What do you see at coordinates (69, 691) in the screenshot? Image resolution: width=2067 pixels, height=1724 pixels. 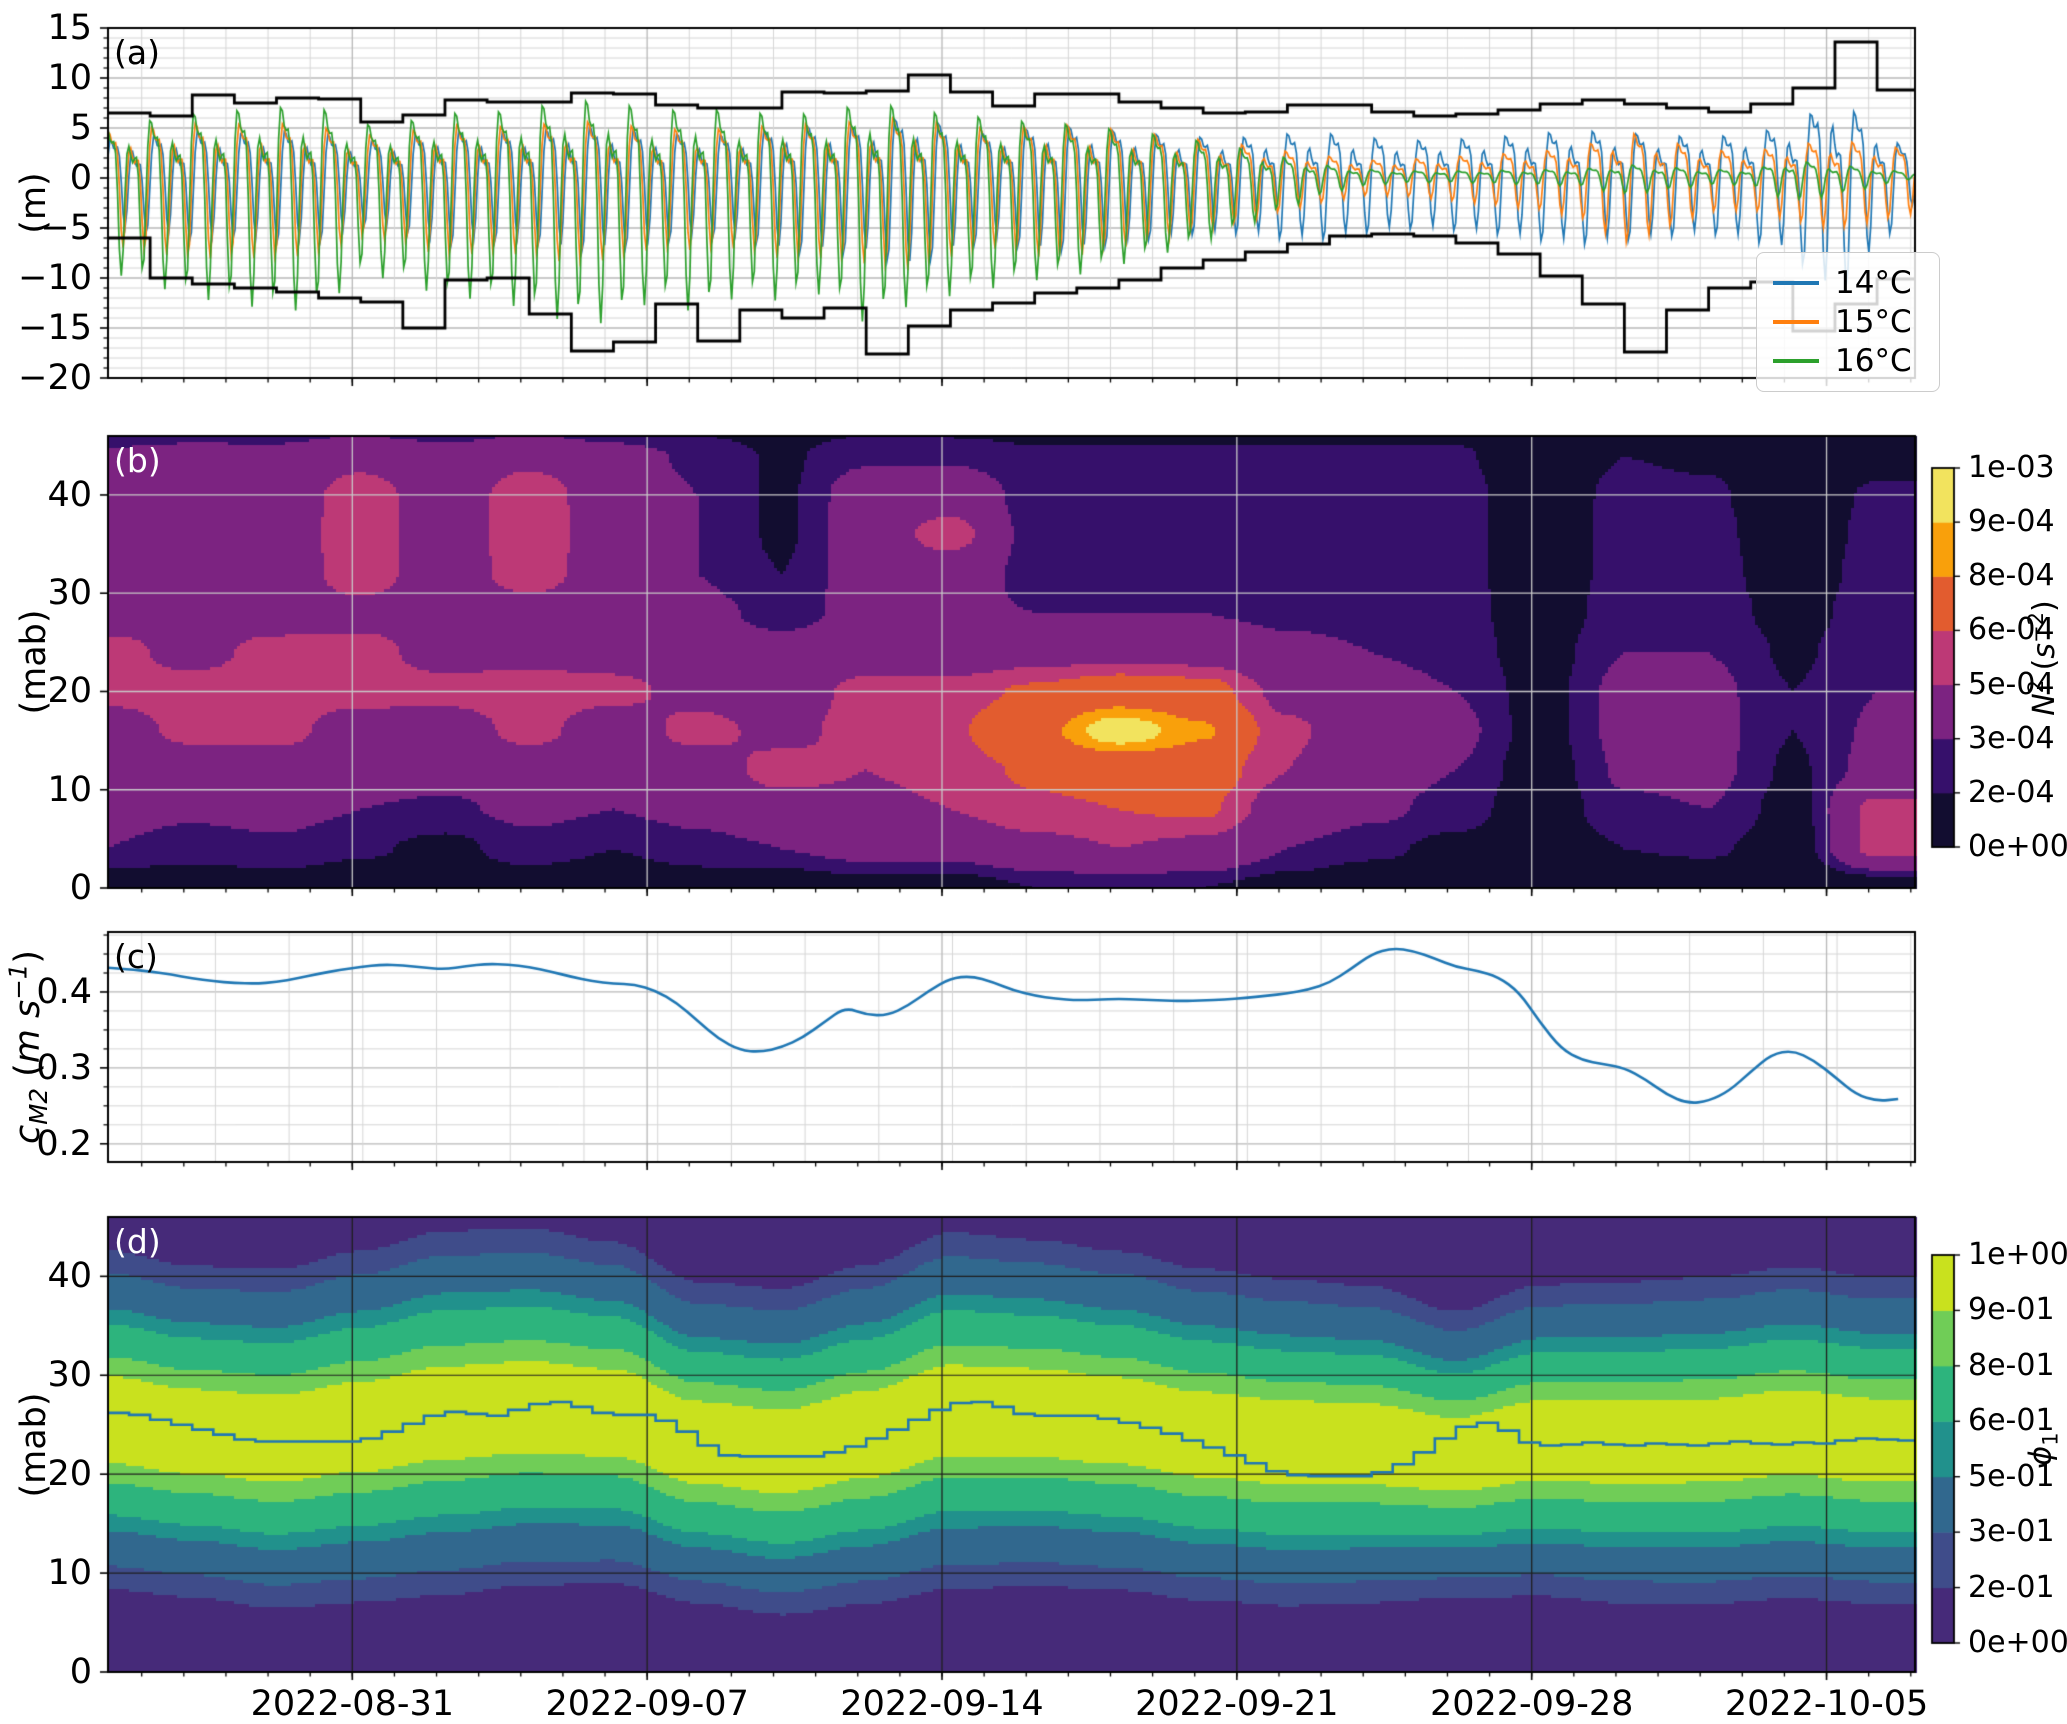 I see `y-tick-label-b: 20` at bounding box center [69, 691].